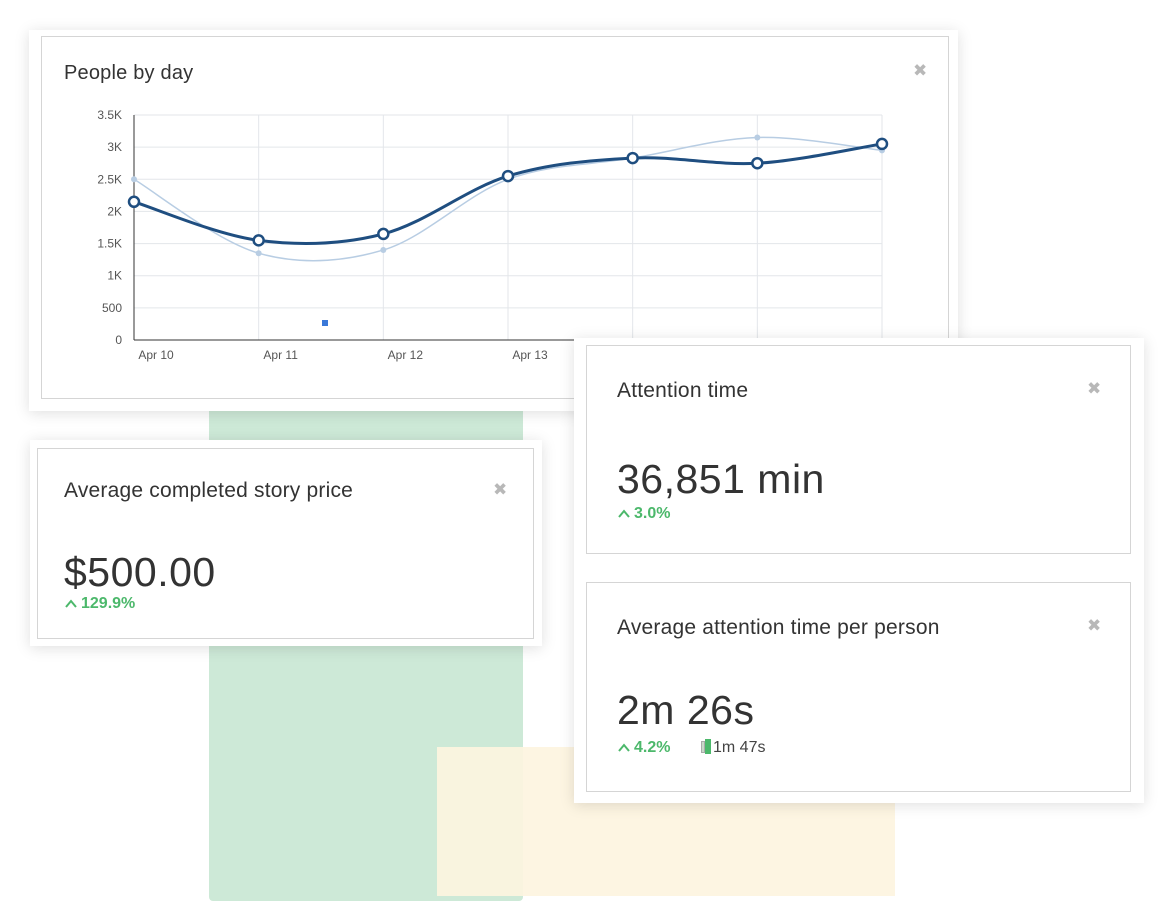 The image size is (1174, 901). I want to click on y-tick-label: 2K, so click(114, 211).